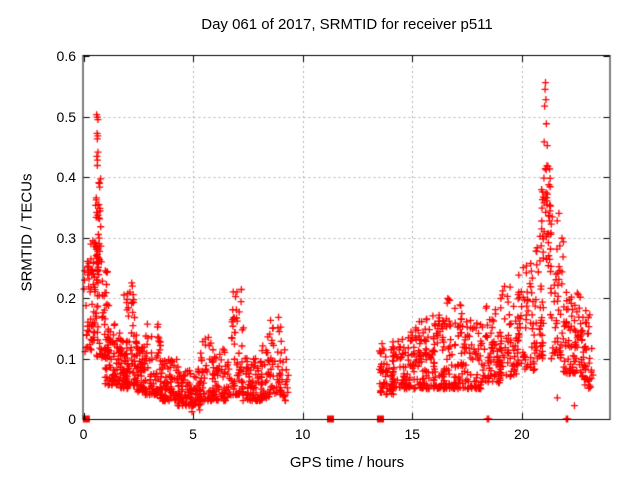 The width and height of the screenshot is (640, 480). Describe the element at coordinates (66, 358) in the screenshot. I see `y-tick-label-01: 0.1` at that location.